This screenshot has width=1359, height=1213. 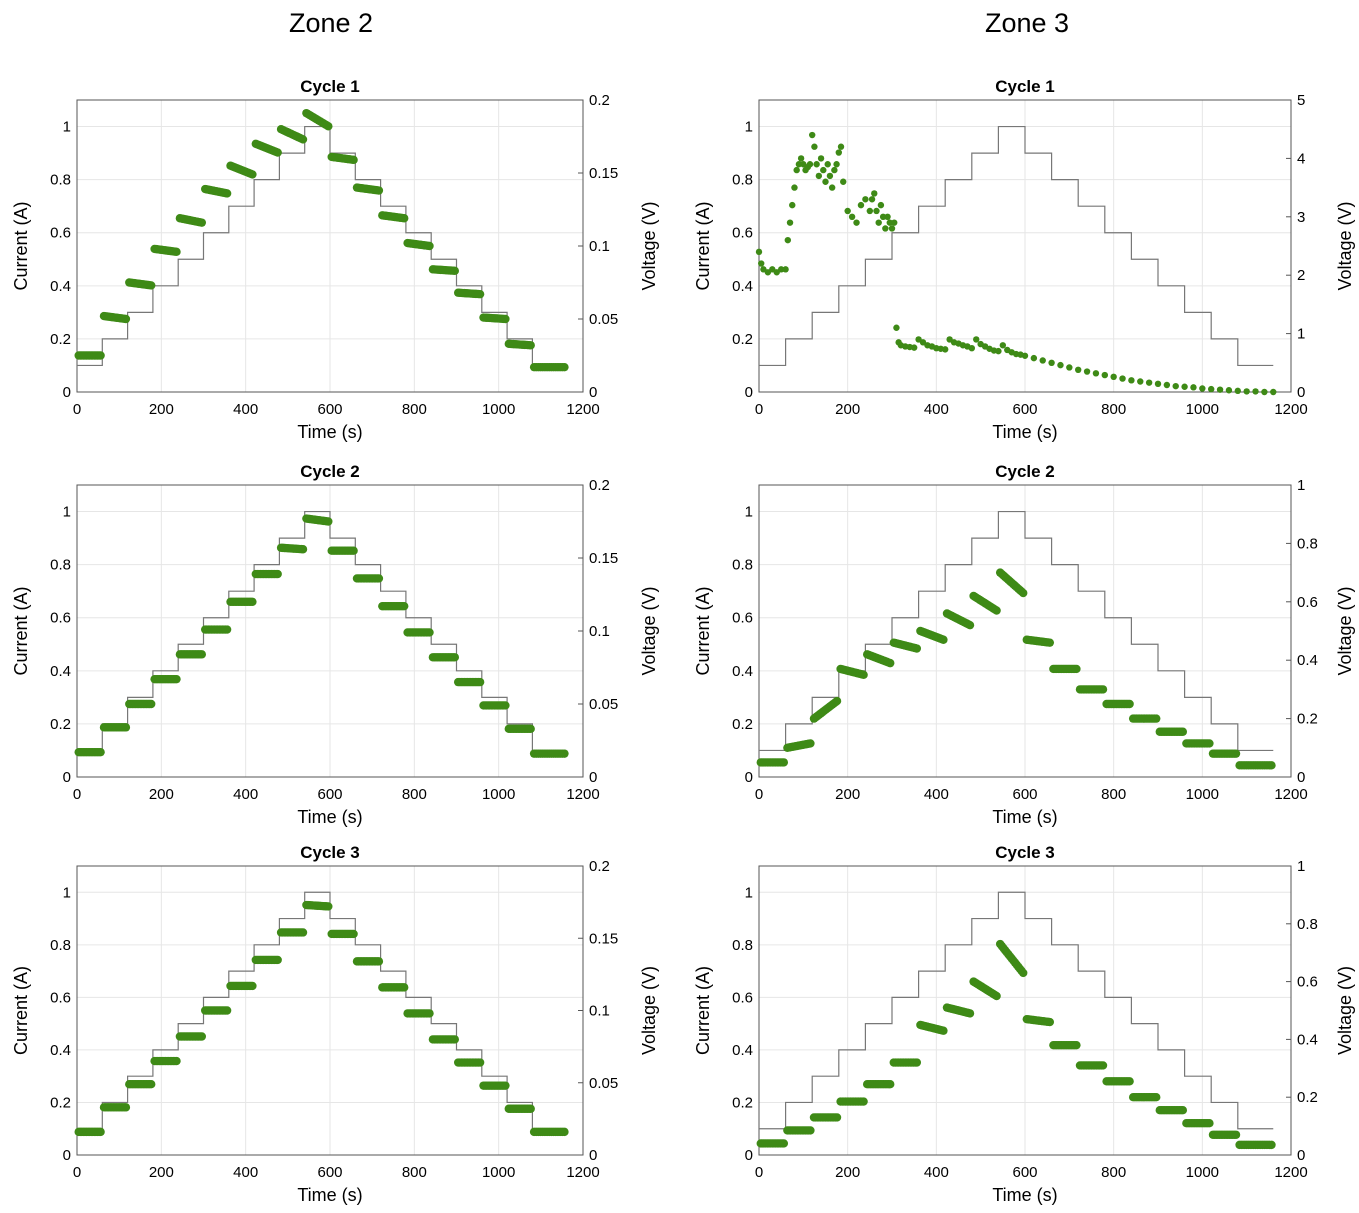 I want to click on x-tick-label: 1000, so click(x=1202, y=1172).